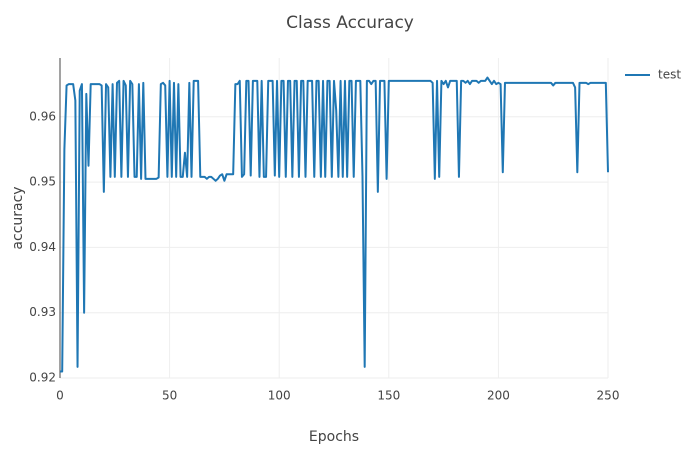  Describe the element at coordinates (42, 116) in the screenshot. I see `y-tick-label: 0.96` at that location.